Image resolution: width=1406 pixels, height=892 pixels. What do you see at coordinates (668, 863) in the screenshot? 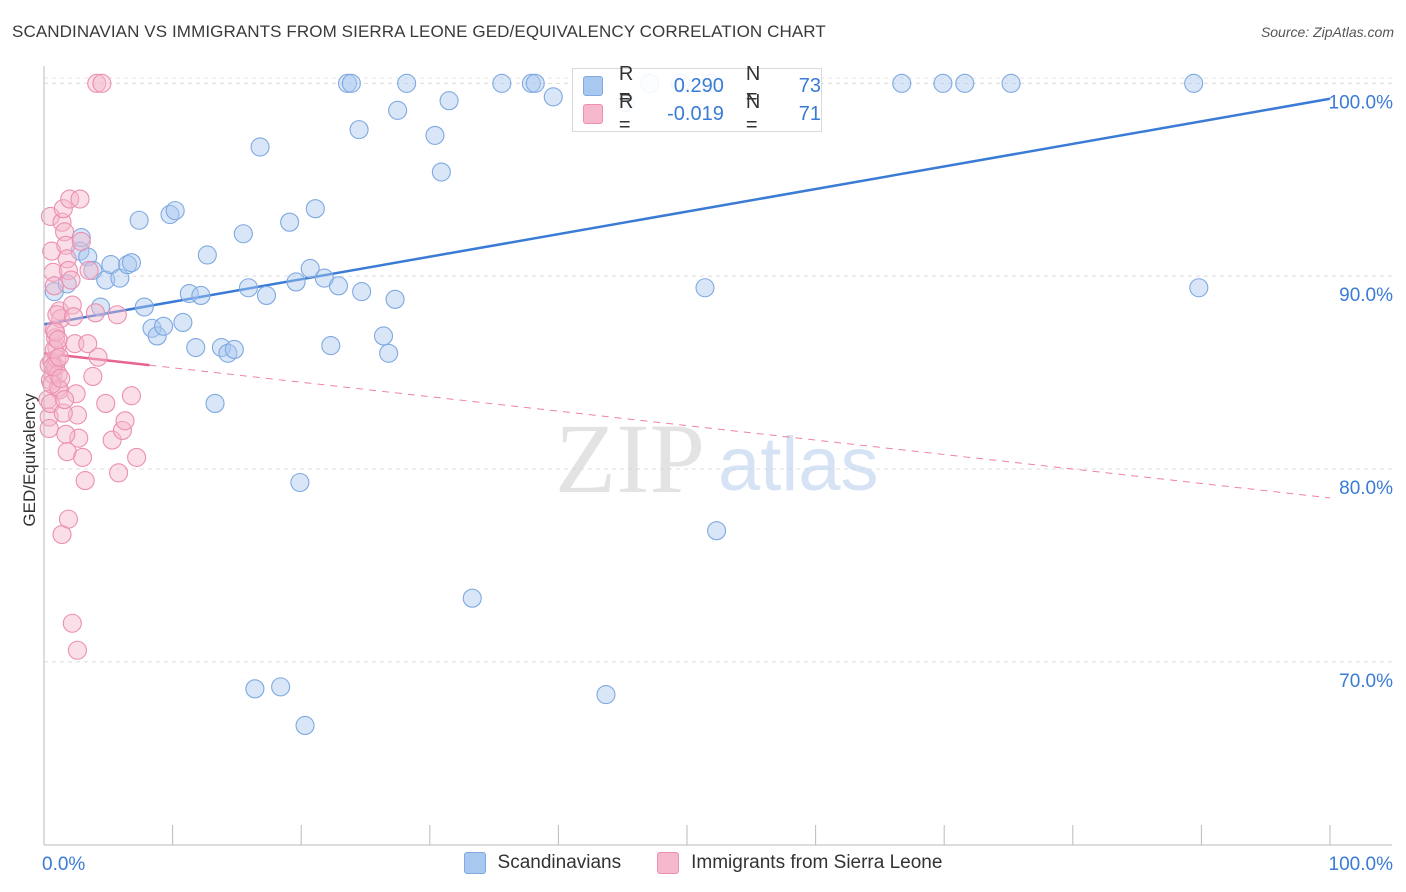
I see `legend-swatch-pink` at bounding box center [668, 863].